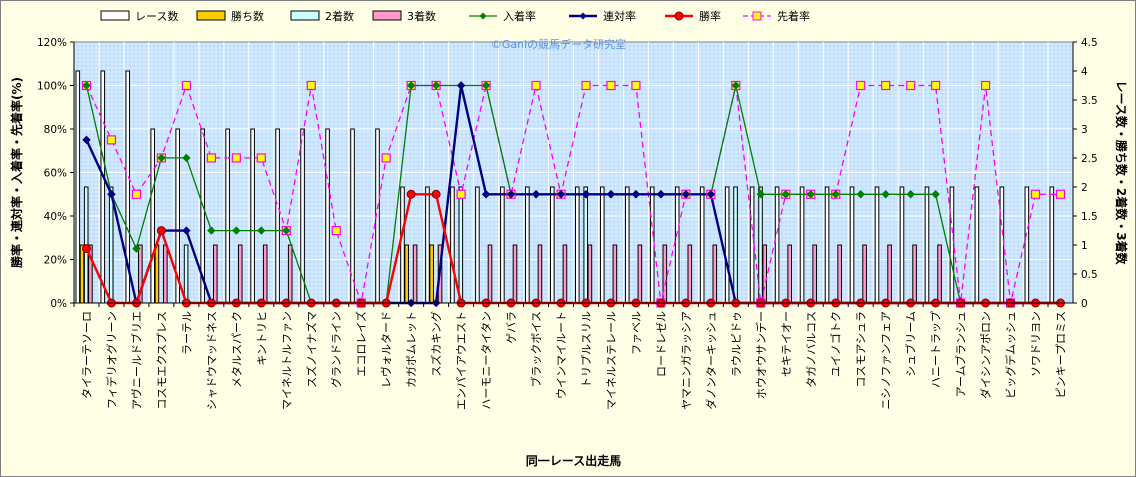 This screenshot has width=1136, height=477. What do you see at coordinates (136, 360) in the screenshot?
I see `category-label-2: アヴニールドブリエ` at bounding box center [136, 360].